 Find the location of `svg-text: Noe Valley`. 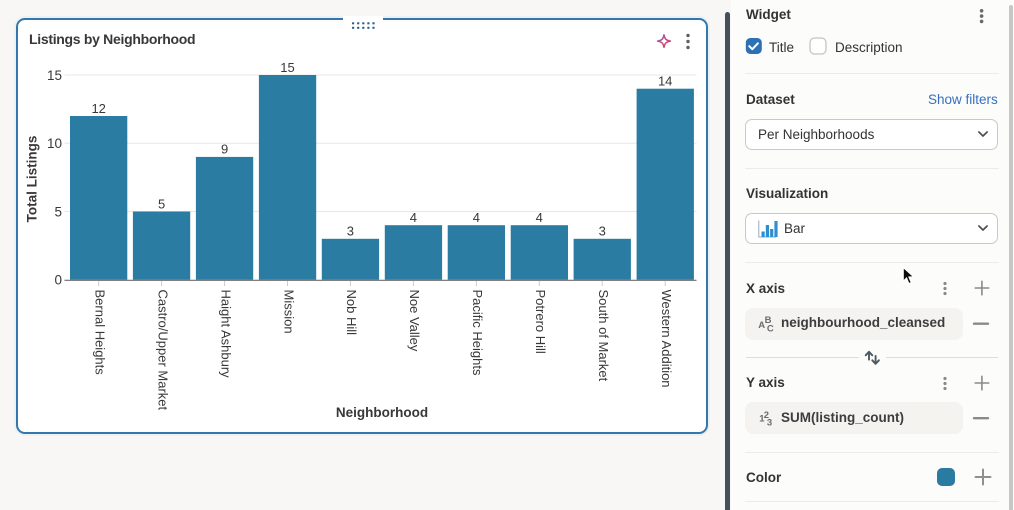

svg-text: Noe Valley is located at coordinates (414, 321).